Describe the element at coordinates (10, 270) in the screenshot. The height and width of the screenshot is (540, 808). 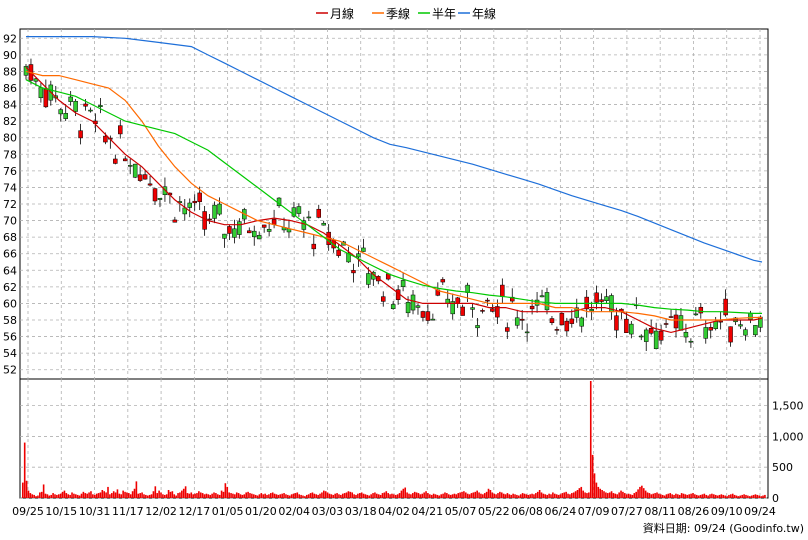
I see `price-tick-label: 64` at that location.